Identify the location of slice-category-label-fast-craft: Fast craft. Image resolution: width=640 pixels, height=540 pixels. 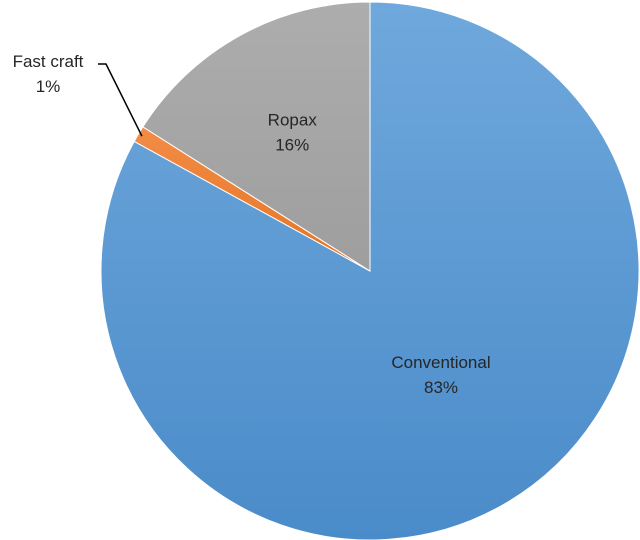
(48, 61).